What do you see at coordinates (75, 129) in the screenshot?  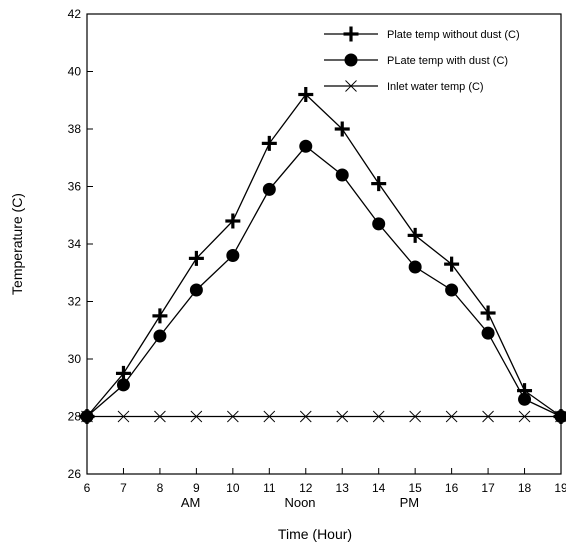 I see `y-tick-label: 38` at bounding box center [75, 129].